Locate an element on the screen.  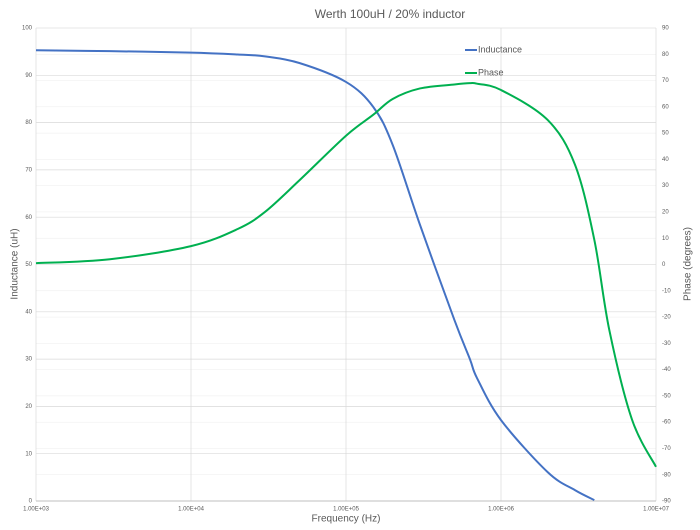
x-tick-label: 1.00E+03 is located at coordinates (36, 510).